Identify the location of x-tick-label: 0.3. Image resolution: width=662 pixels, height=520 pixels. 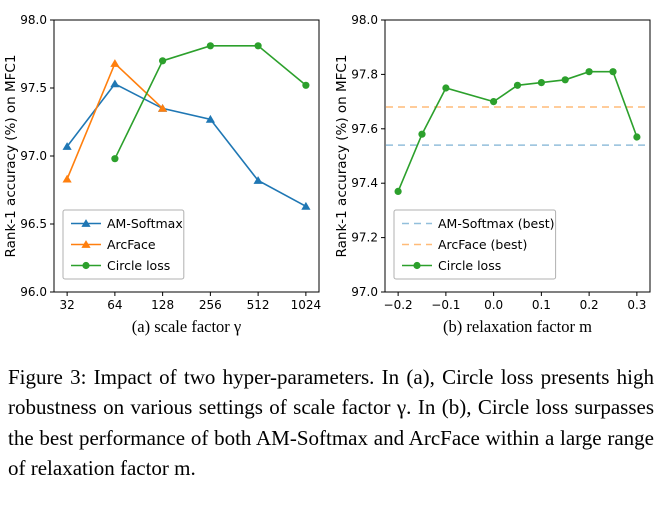
(636, 305).